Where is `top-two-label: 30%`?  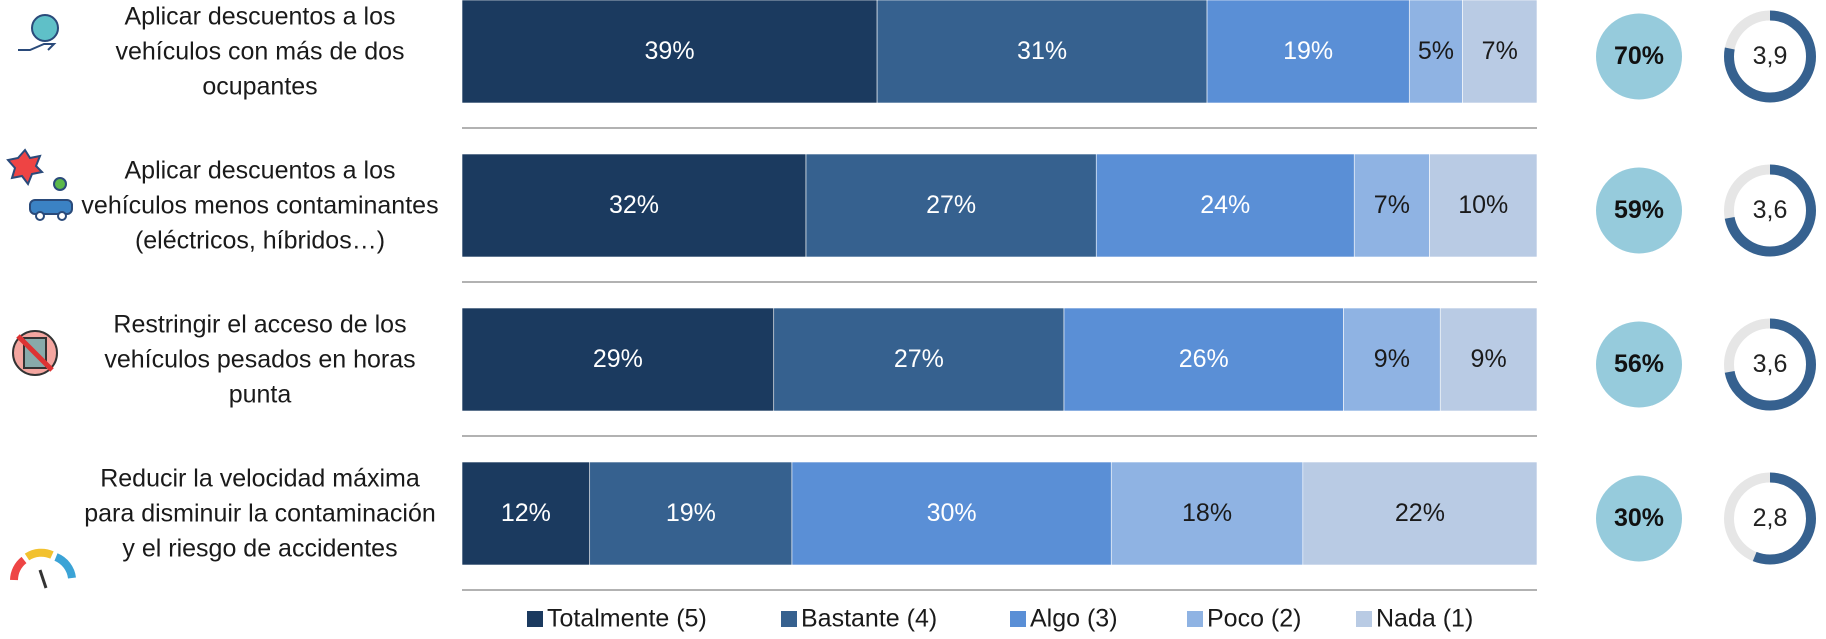
top-two-label: 30% is located at coordinates (1639, 518).